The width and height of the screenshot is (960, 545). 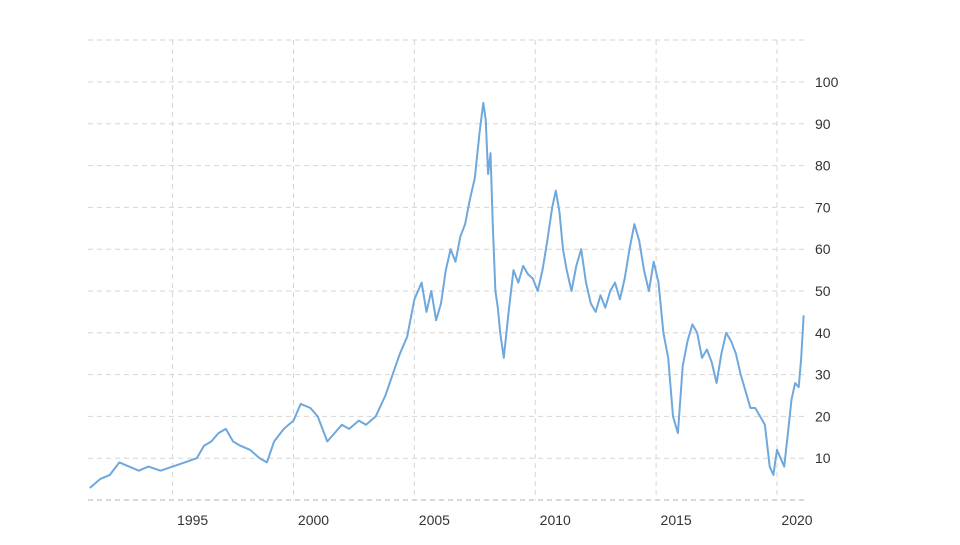 I want to click on y-tick-label: 80, so click(x=823, y=166).